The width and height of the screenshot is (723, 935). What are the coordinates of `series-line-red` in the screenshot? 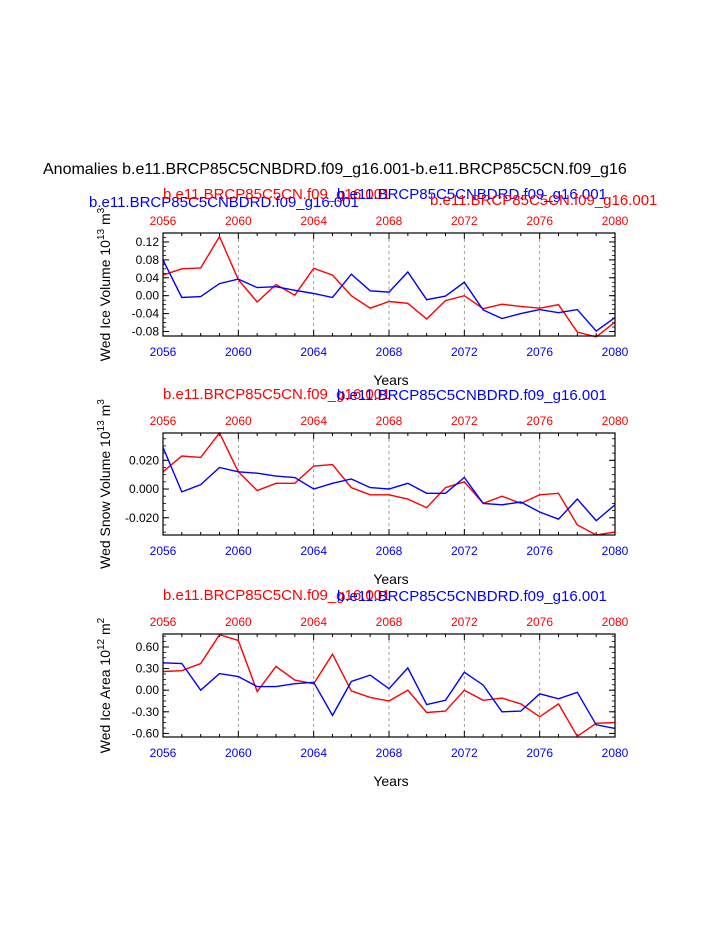 It's located at (389, 685).